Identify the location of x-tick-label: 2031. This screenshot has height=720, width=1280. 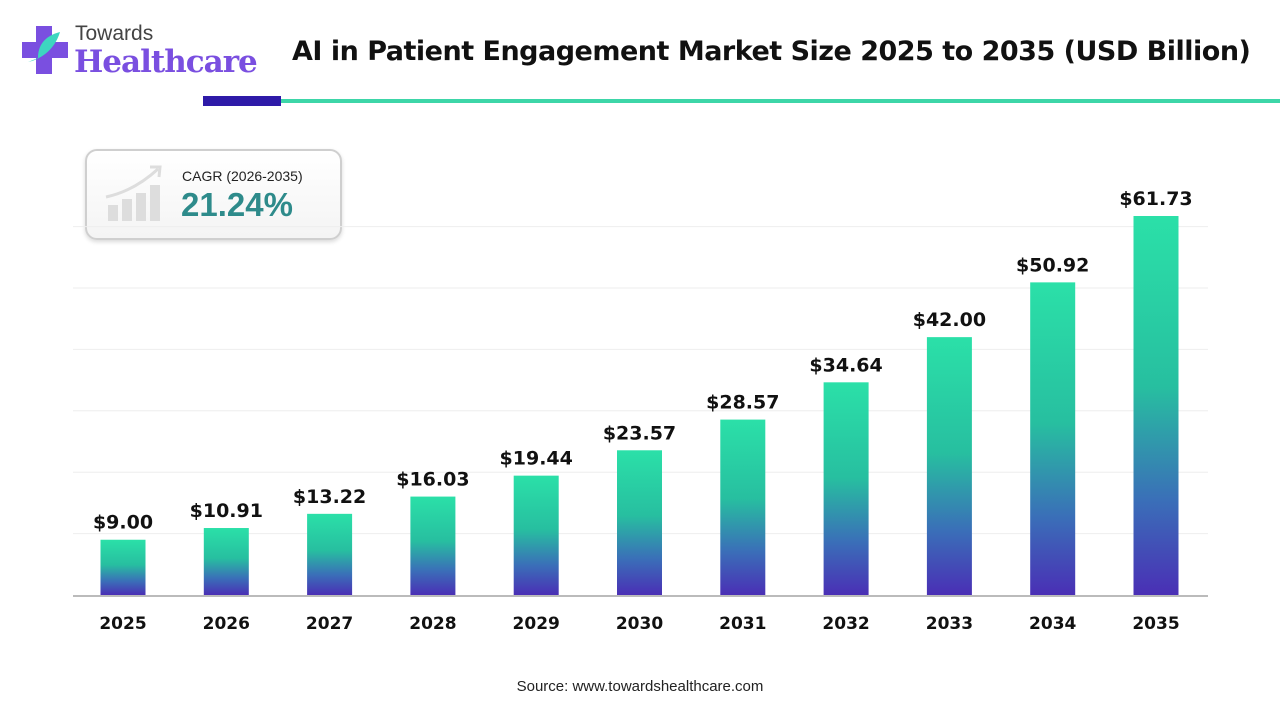
(742, 624).